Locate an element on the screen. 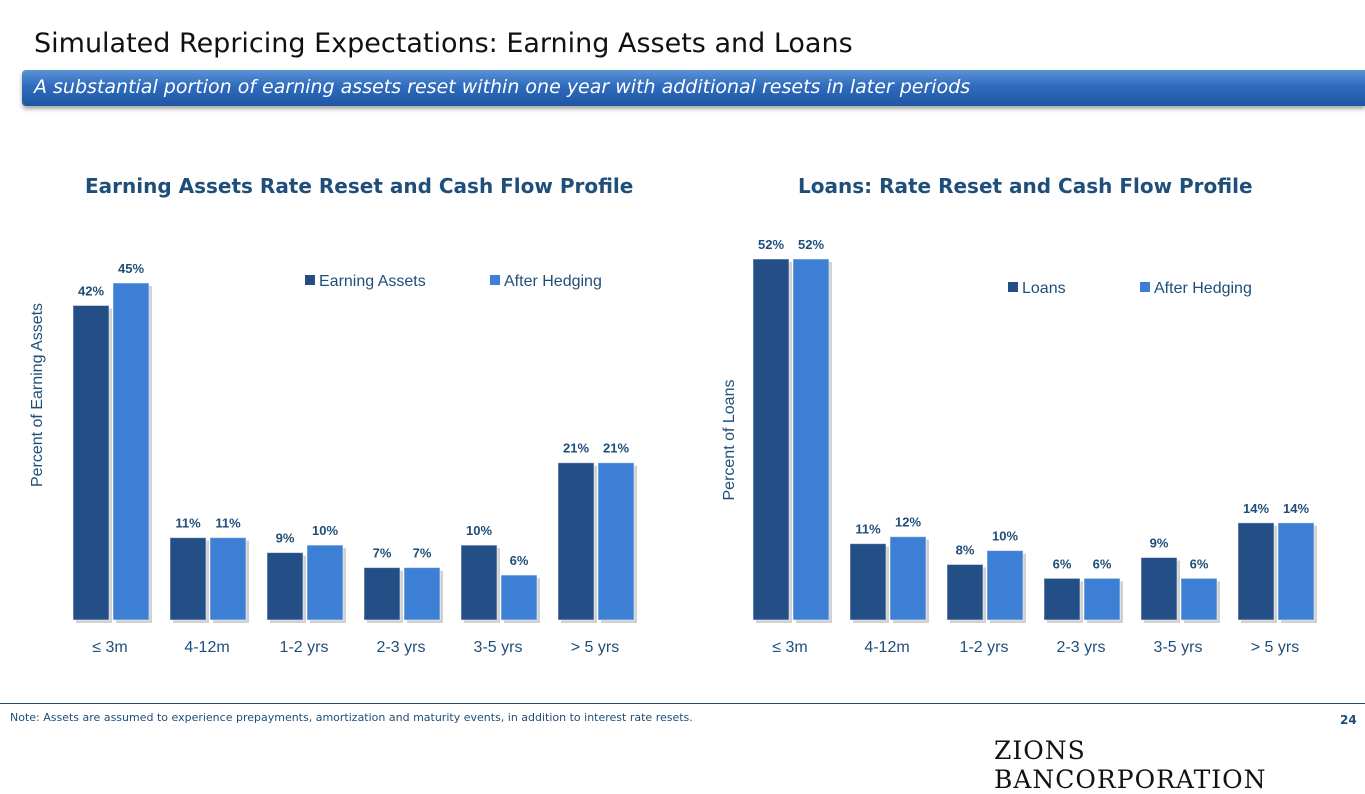  page-number: 24 is located at coordinates (1348, 720).